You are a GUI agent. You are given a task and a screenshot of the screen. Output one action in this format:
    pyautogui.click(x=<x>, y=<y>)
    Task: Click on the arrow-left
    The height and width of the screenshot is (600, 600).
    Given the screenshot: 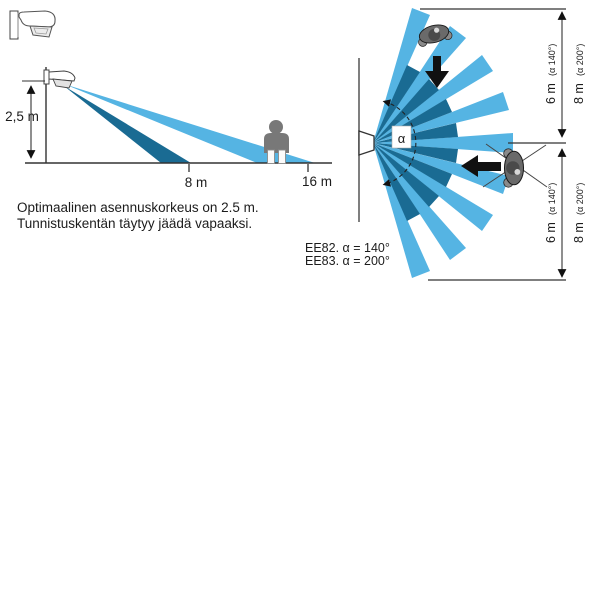 What is the action you would take?
    pyautogui.click(x=481, y=166)
    